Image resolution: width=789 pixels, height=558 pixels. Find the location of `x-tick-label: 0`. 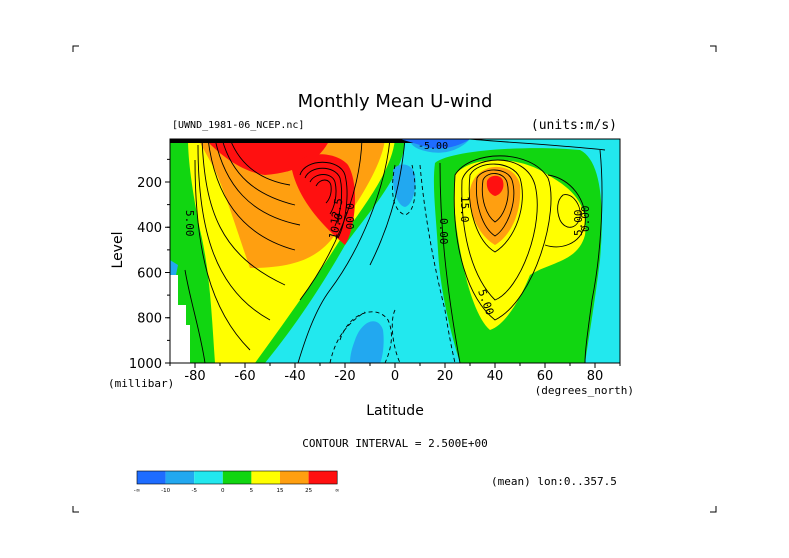

x-tick-label: 0 is located at coordinates (395, 376).